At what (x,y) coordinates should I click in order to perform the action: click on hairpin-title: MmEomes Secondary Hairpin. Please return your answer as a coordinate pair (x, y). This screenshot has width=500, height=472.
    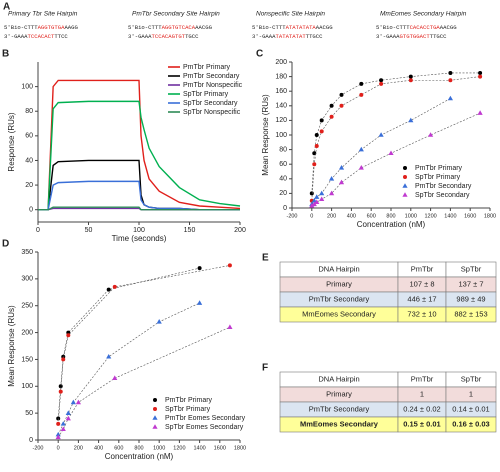
    Looking at the image, I should click on (423, 14).